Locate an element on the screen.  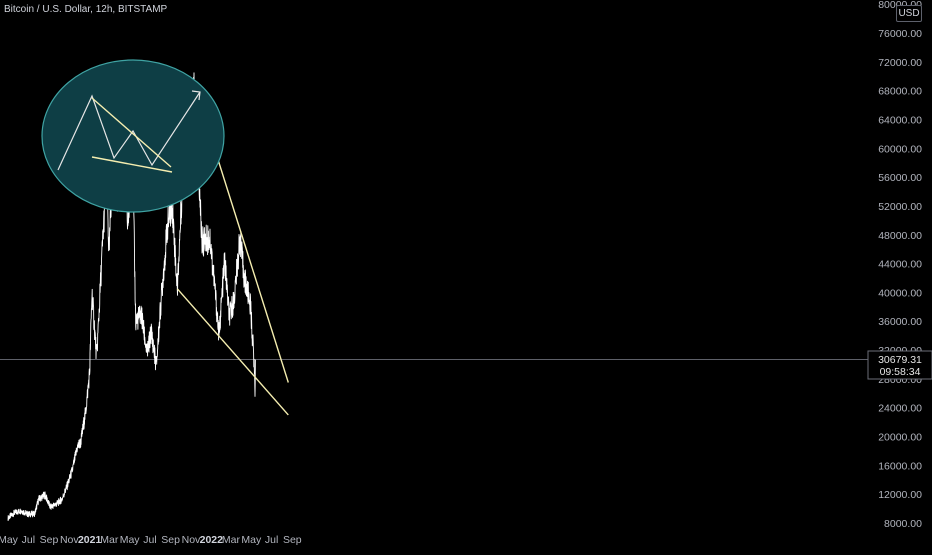
price-label-box is located at coordinates (899, 365).